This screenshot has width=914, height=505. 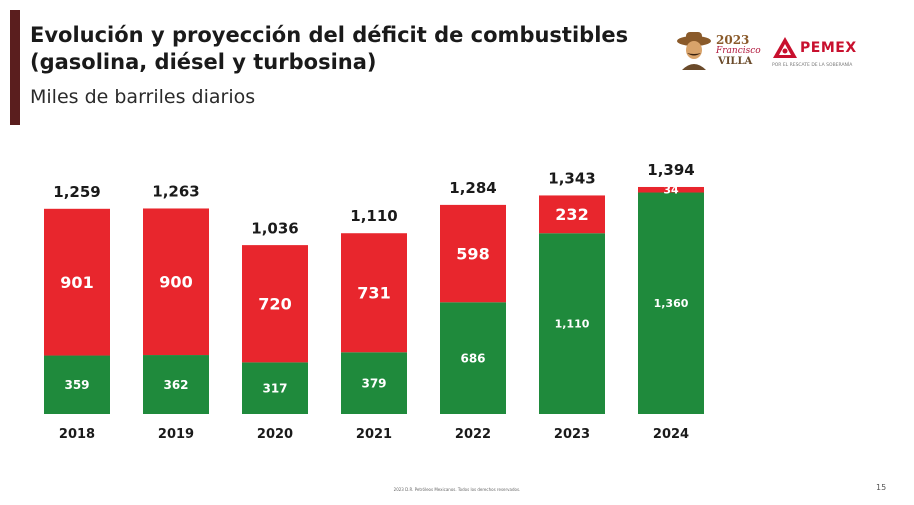 I want to click on x-tick-label-2022: 2022, so click(x=473, y=434).